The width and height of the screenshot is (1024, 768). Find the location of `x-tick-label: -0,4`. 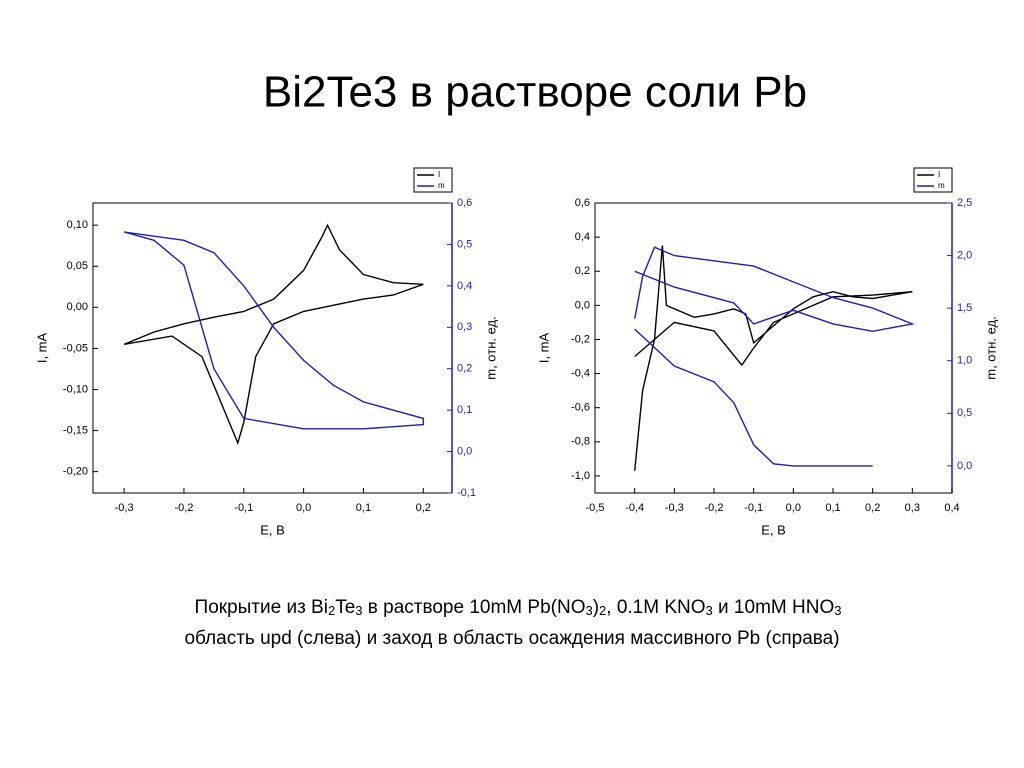

x-tick-label: -0,4 is located at coordinates (634, 508).